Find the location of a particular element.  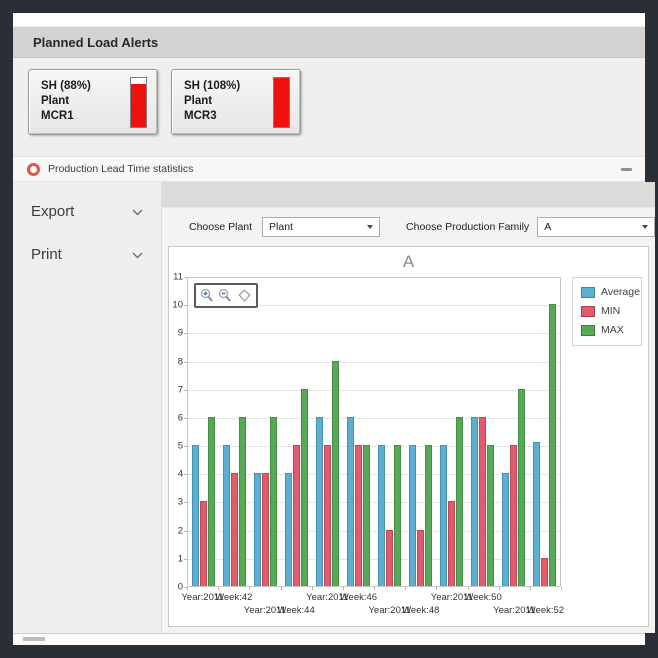

plant-dropdown: Plant is located at coordinates (321, 227).